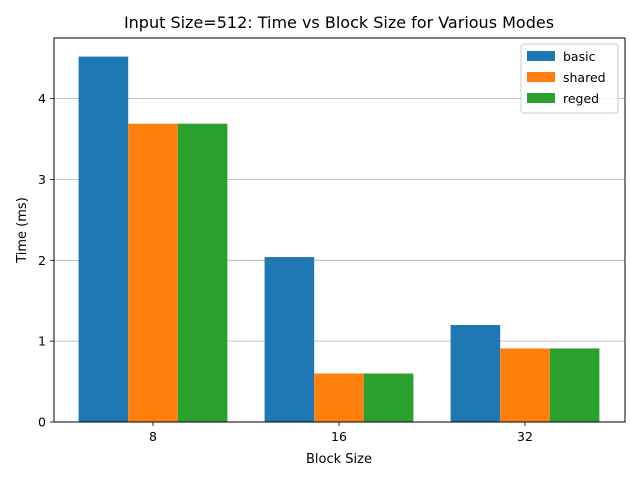 The height and width of the screenshot is (484, 640). Describe the element at coordinates (153, 436) in the screenshot. I see `x-tick-label: 8` at that location.